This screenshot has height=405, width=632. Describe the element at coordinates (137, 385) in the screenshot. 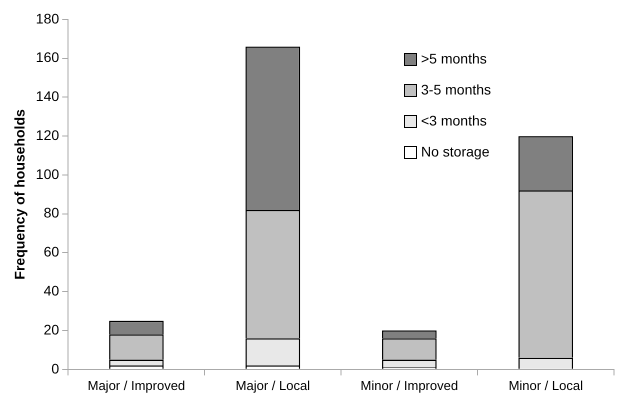

I see `x-tick-label: Major / Improved` at that location.